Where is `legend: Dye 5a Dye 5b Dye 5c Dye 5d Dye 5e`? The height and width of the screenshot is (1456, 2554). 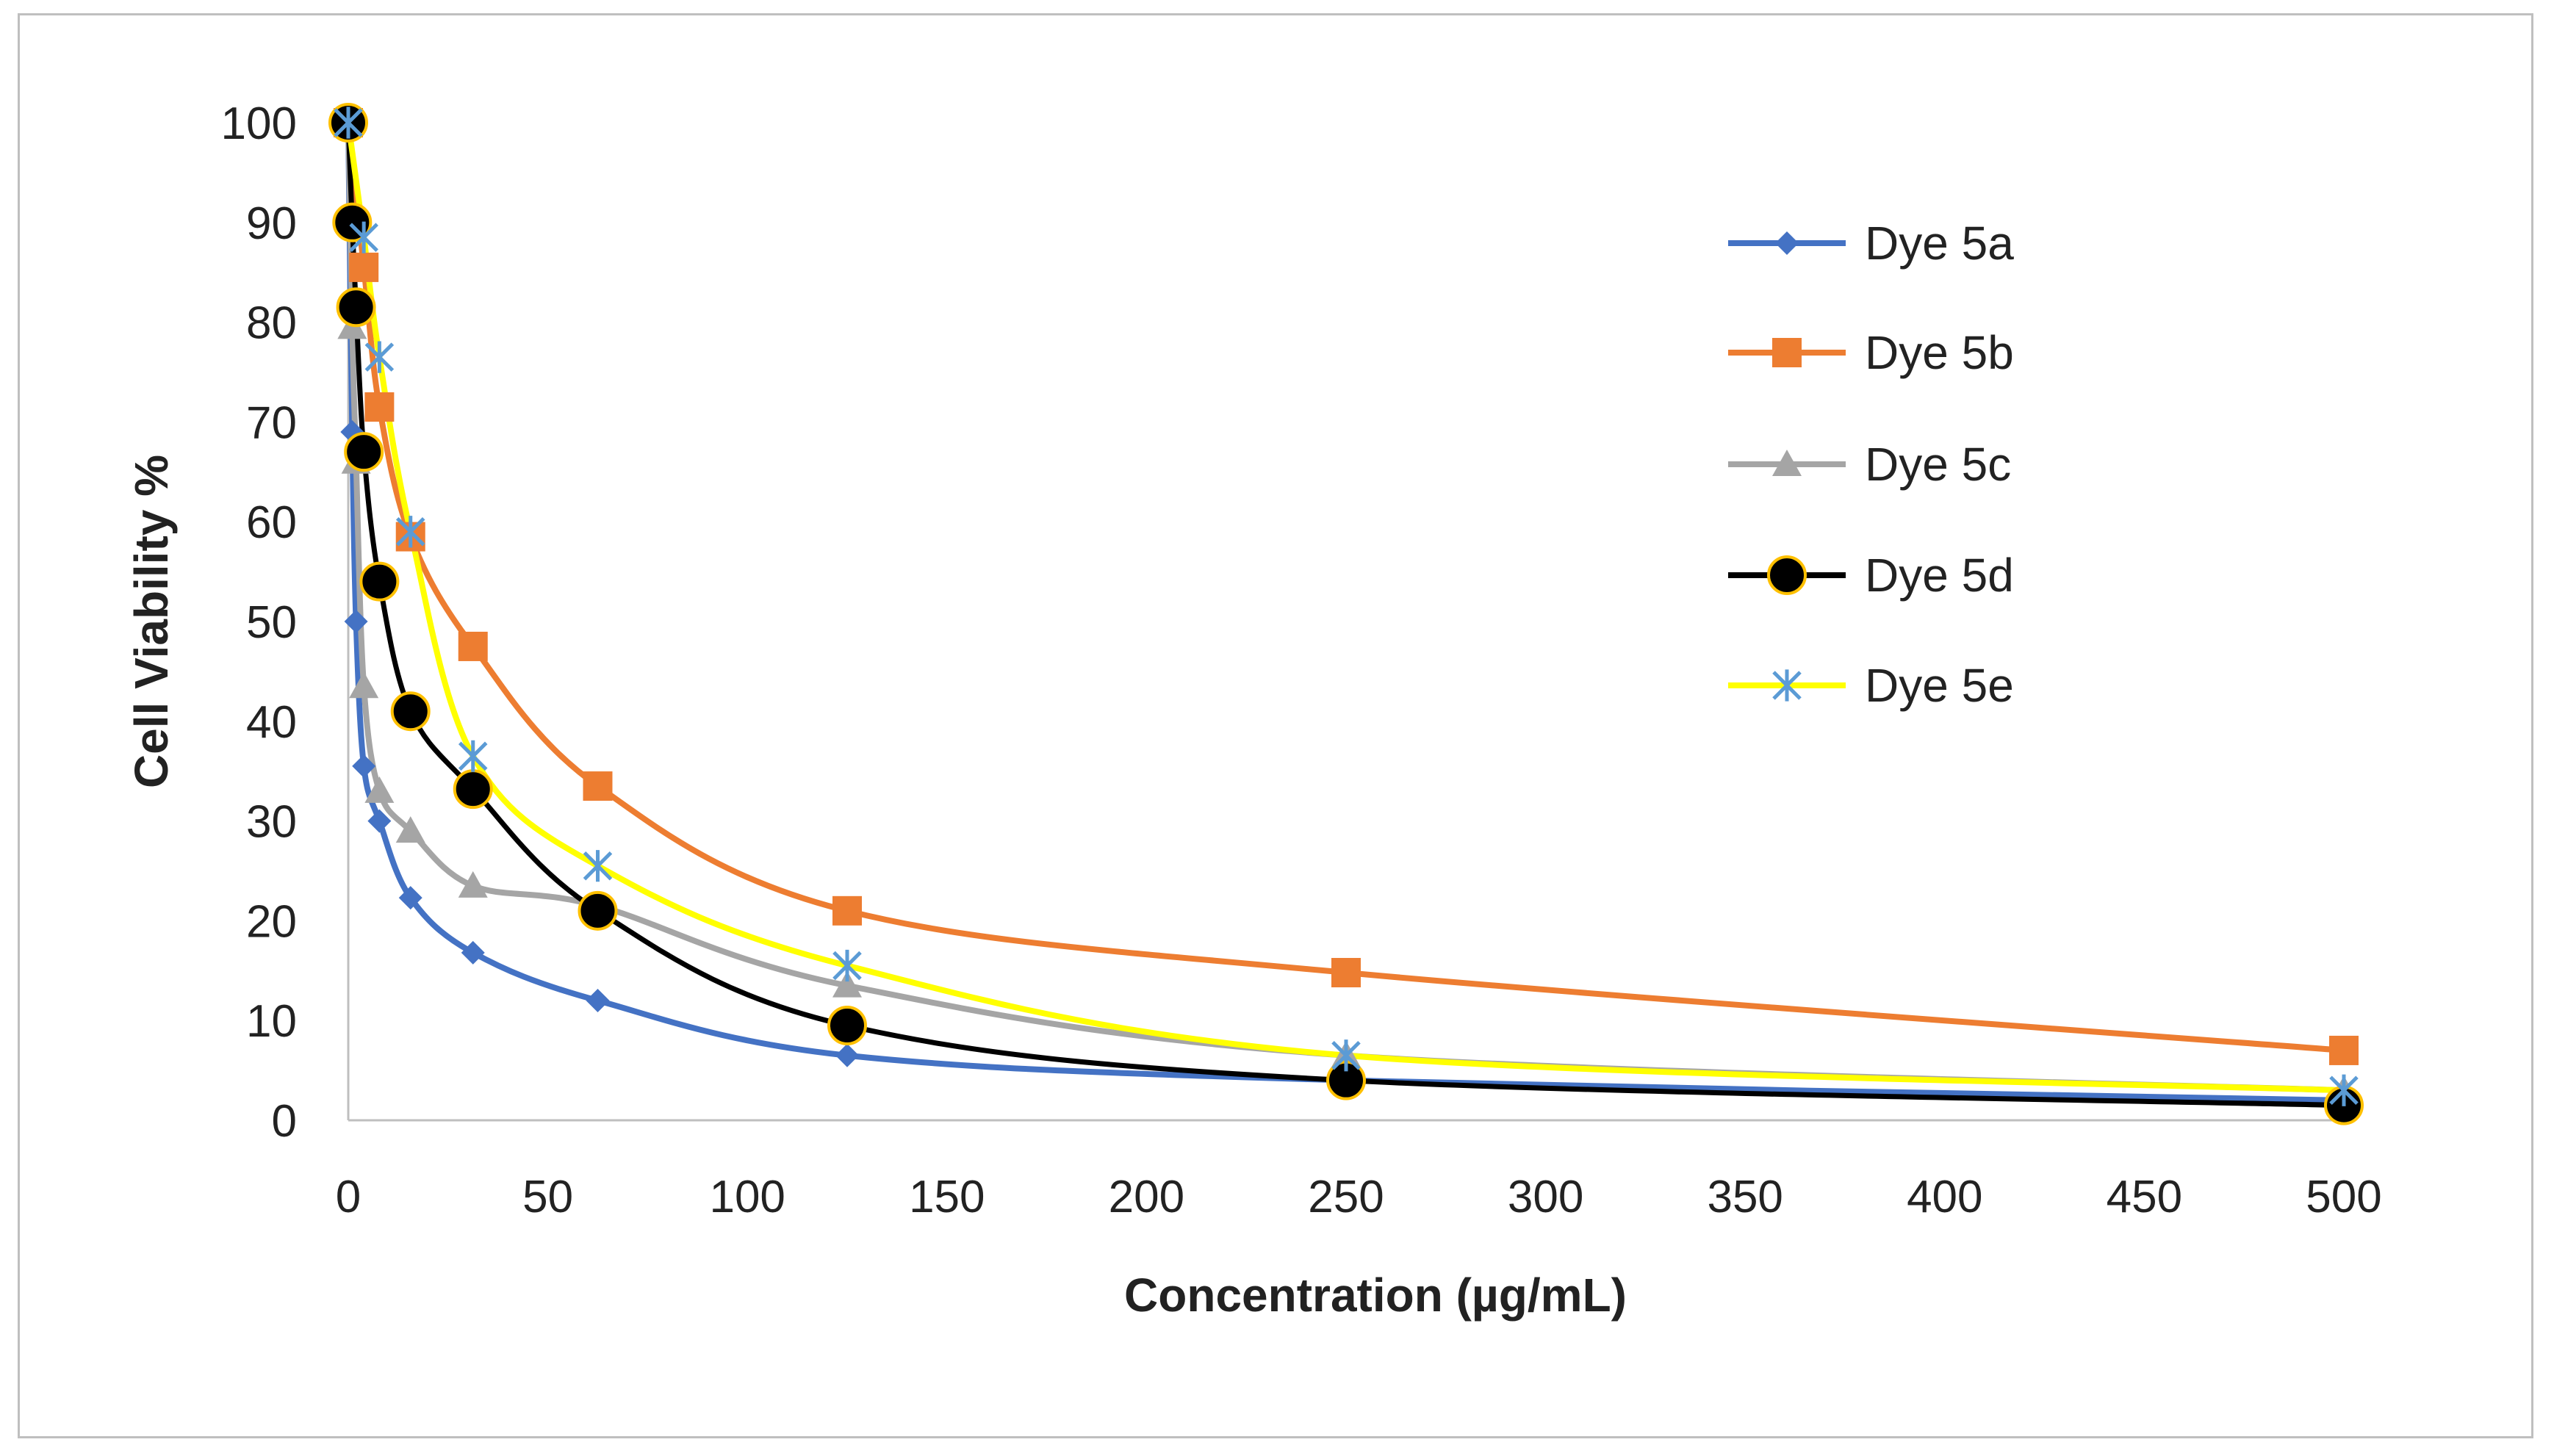
legend: Dye 5a Dye 5b Dye 5c Dye 5d Dye 5e is located at coordinates (1871, 464).